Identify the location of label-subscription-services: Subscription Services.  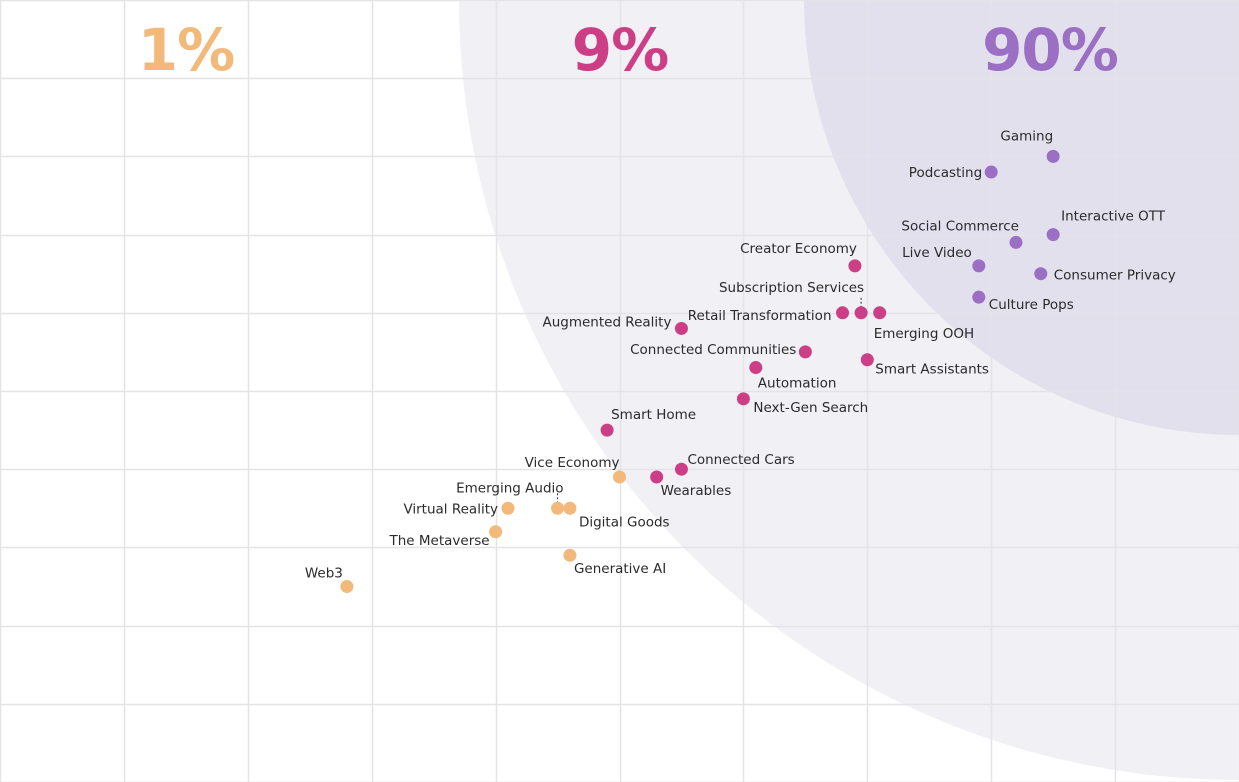
(791, 288).